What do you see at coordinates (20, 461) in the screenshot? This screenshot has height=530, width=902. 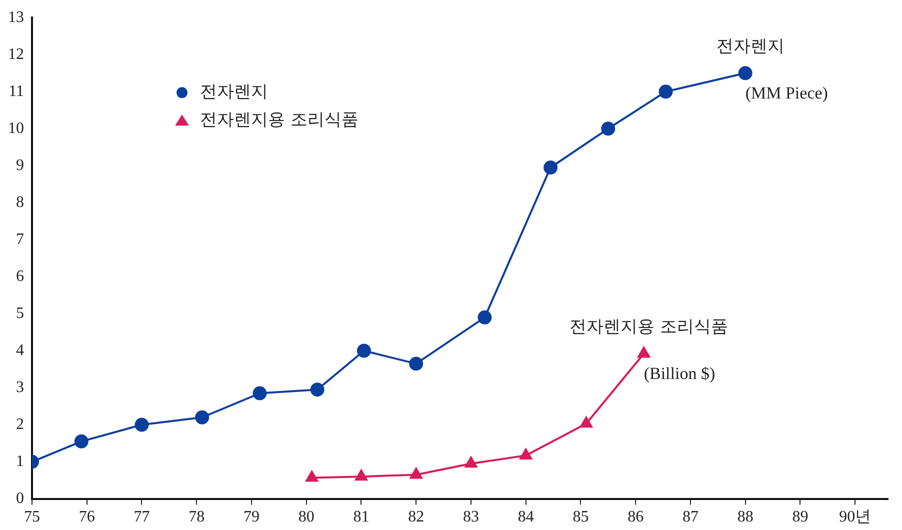 I see `y-tick-label: 1` at bounding box center [20, 461].